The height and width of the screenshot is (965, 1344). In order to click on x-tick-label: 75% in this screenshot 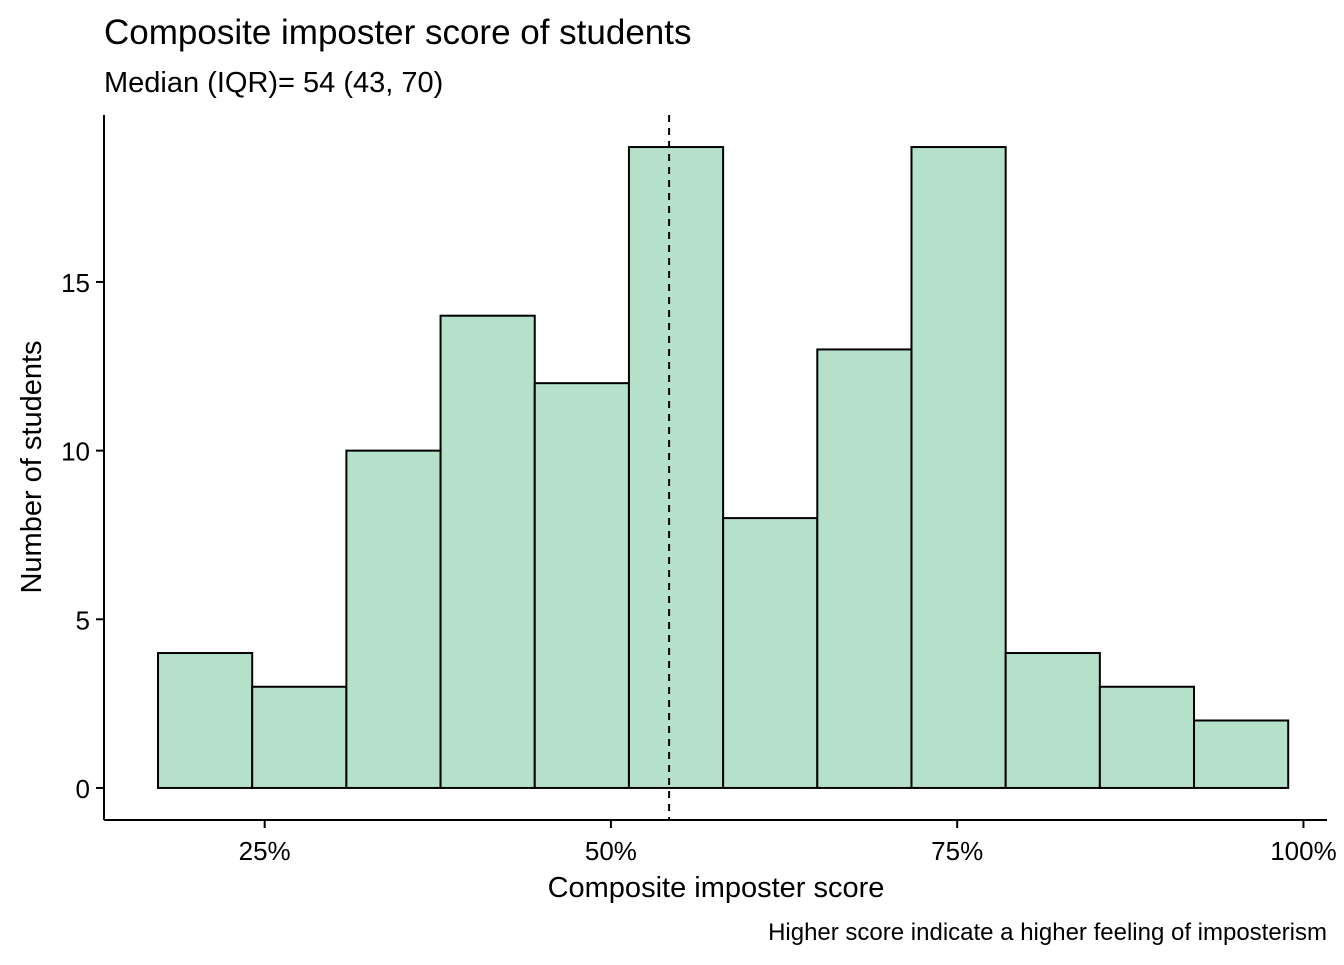, I will do `click(957, 851)`.